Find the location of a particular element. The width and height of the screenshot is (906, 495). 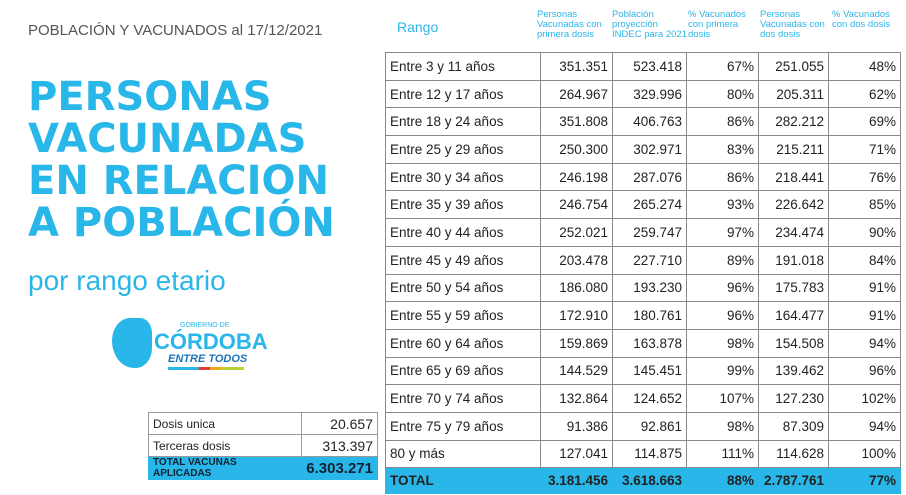

table-cell: 99% is located at coordinates (722, 371).